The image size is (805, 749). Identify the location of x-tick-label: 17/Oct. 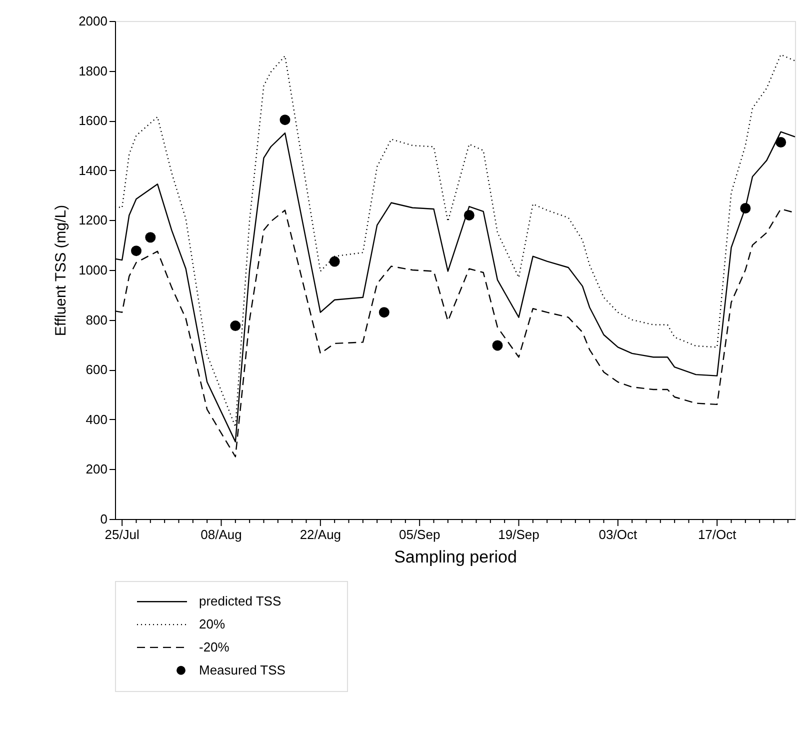
(717, 534).